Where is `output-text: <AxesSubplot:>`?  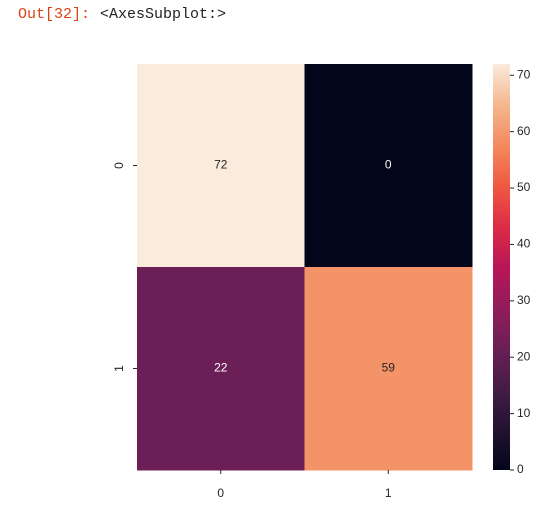
output-text: <AxesSubplot:> is located at coordinates (163, 14).